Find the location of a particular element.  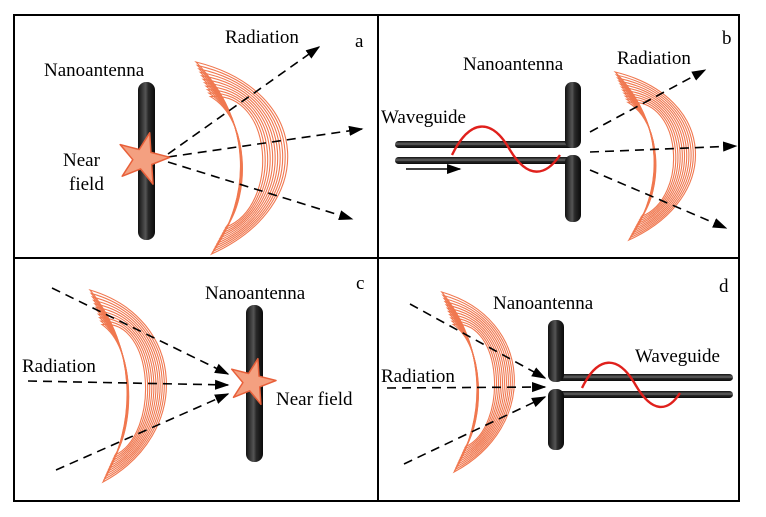

panel-d-arrow-top is located at coordinates (478, 341).